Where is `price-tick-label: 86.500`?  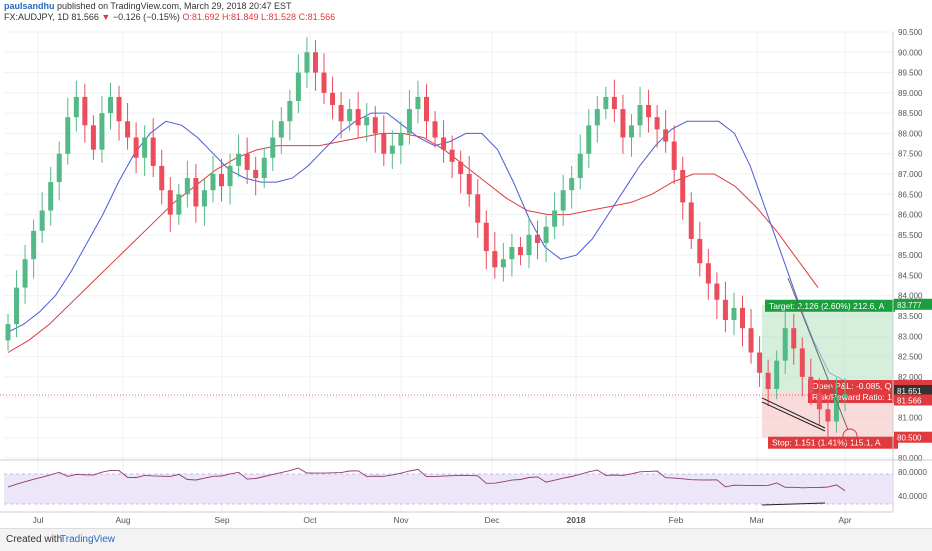 price-tick-label: 86.500 is located at coordinates (910, 194).